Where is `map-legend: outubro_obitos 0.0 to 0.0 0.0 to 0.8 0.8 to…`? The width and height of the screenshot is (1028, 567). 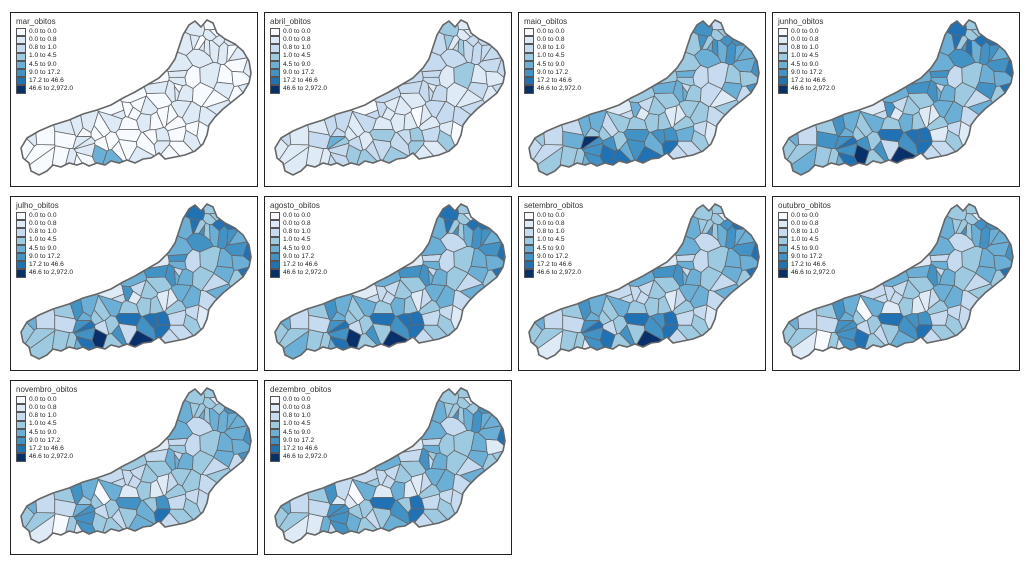 map-legend: outubro_obitos 0.0 to 0.0 0.0 to 0.8 0.8 to… is located at coordinates (806, 240).